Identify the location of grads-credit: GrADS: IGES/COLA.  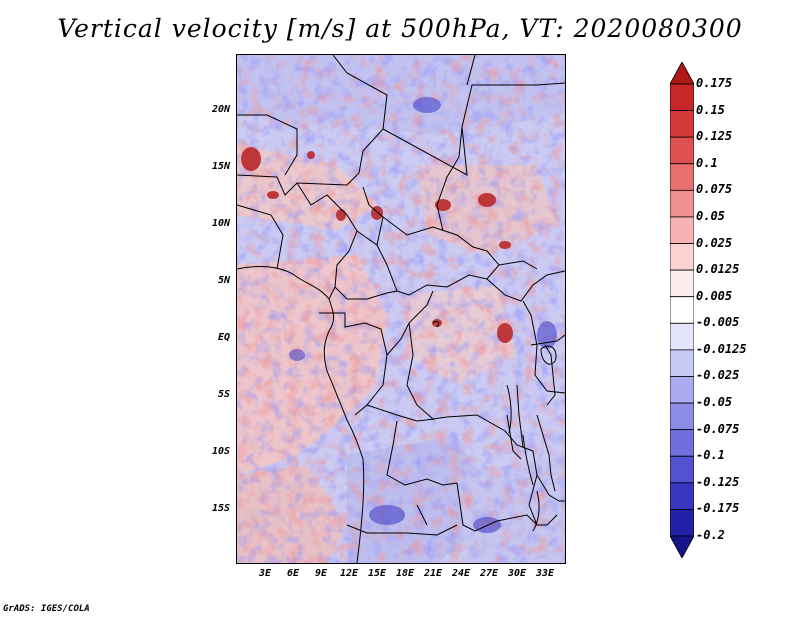
(46, 609).